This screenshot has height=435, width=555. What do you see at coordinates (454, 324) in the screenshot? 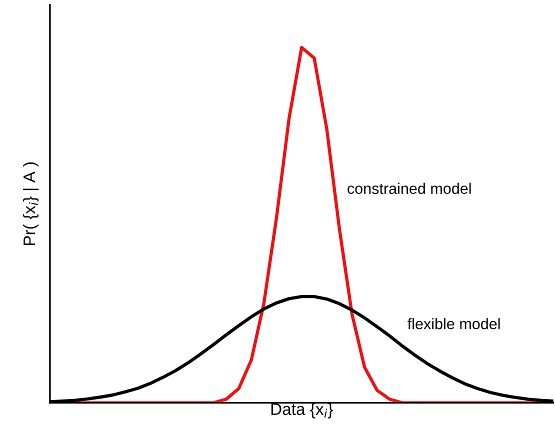
I see `series-label: flexible model` at bounding box center [454, 324].